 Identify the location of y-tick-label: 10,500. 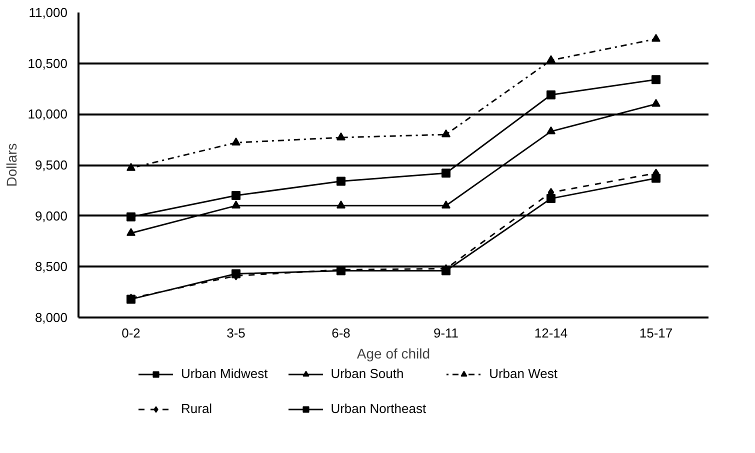
(48, 63).